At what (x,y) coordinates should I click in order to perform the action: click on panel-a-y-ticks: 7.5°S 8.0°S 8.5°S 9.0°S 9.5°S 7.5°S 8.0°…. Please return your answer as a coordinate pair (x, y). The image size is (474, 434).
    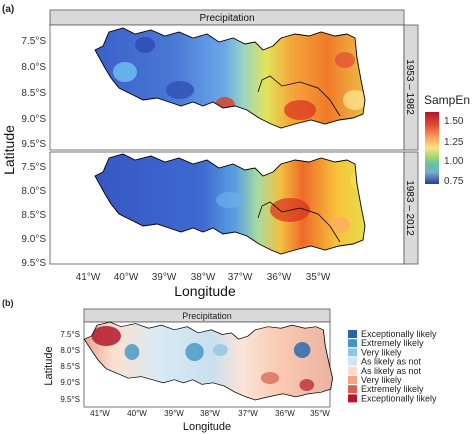
    Looking at the image, I should click on (33, 152).